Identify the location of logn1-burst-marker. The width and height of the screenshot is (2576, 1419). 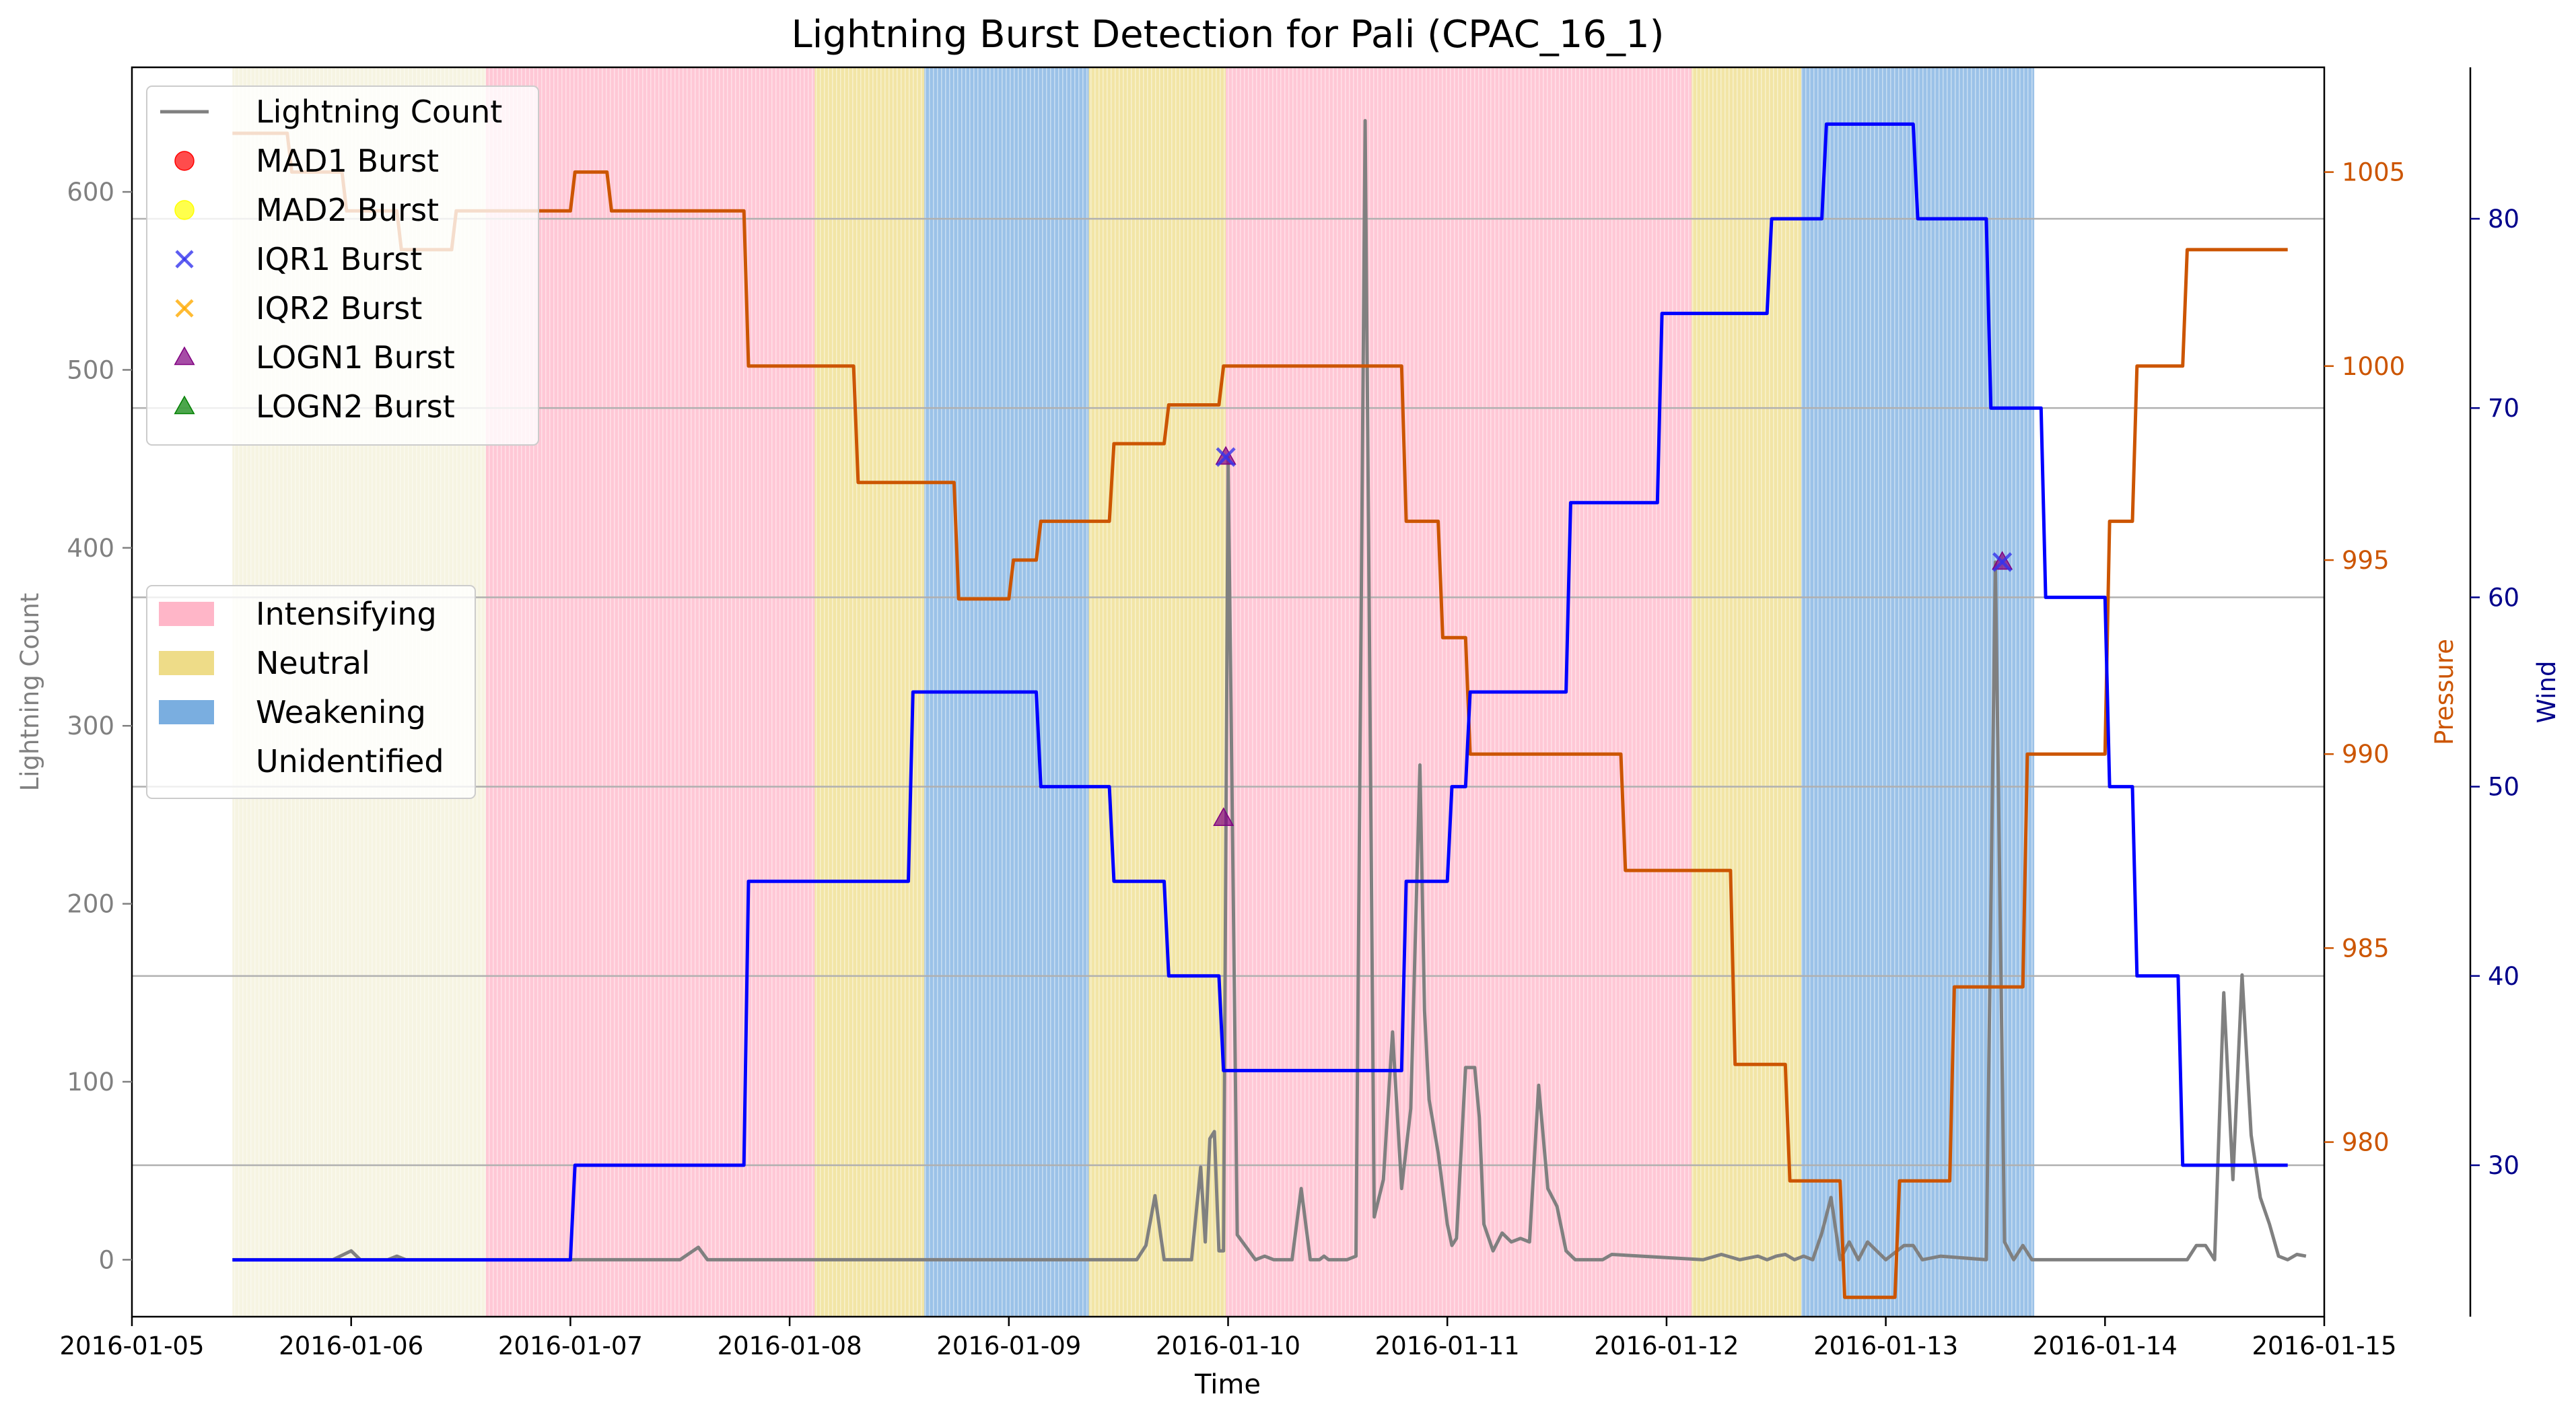
(1223, 816).